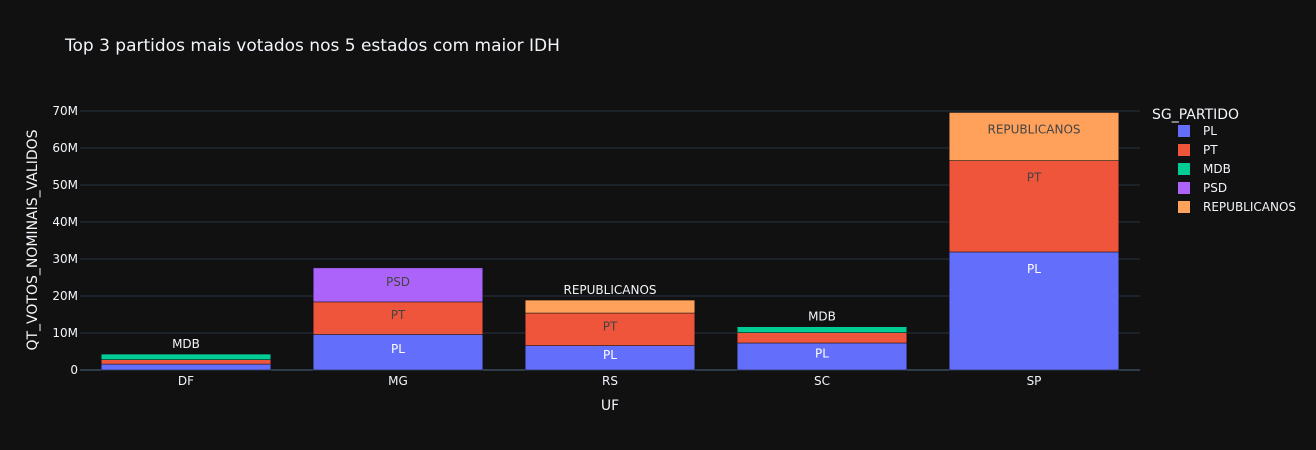  What do you see at coordinates (1249, 207) in the screenshot?
I see `legend-label: REPUBLICANOS` at bounding box center [1249, 207].